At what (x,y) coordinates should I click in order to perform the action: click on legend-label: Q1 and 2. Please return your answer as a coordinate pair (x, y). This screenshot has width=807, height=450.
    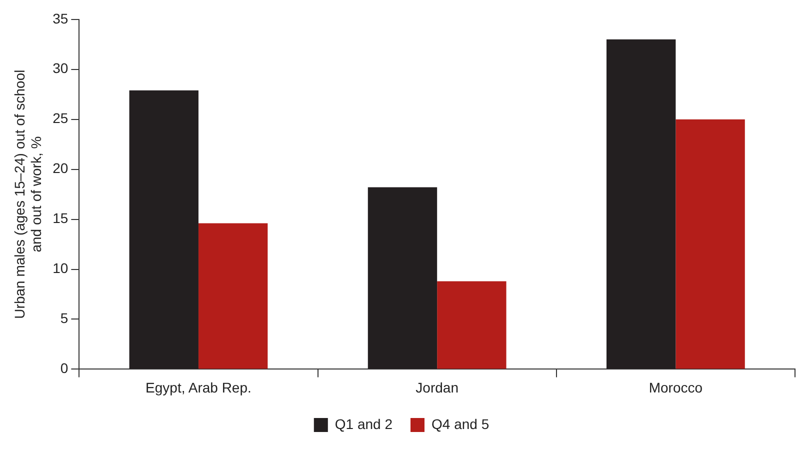
    Looking at the image, I should click on (363, 424).